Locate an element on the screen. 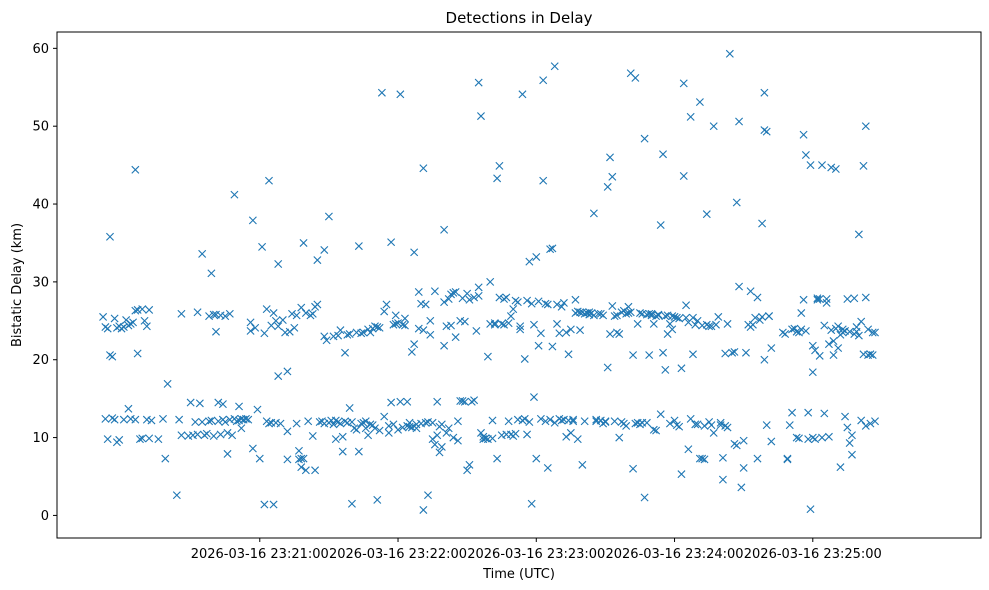 Image resolution: width=989 pixels, height=590 pixels. y-tick-label: 10 is located at coordinates (40, 438).